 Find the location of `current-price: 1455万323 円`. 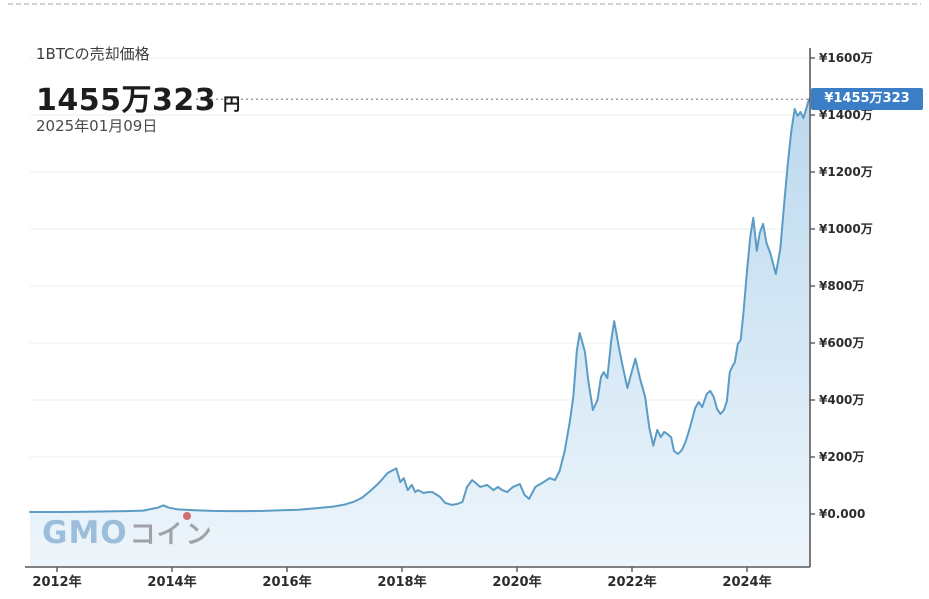

current-price: 1455万323 円 is located at coordinates (138, 97).